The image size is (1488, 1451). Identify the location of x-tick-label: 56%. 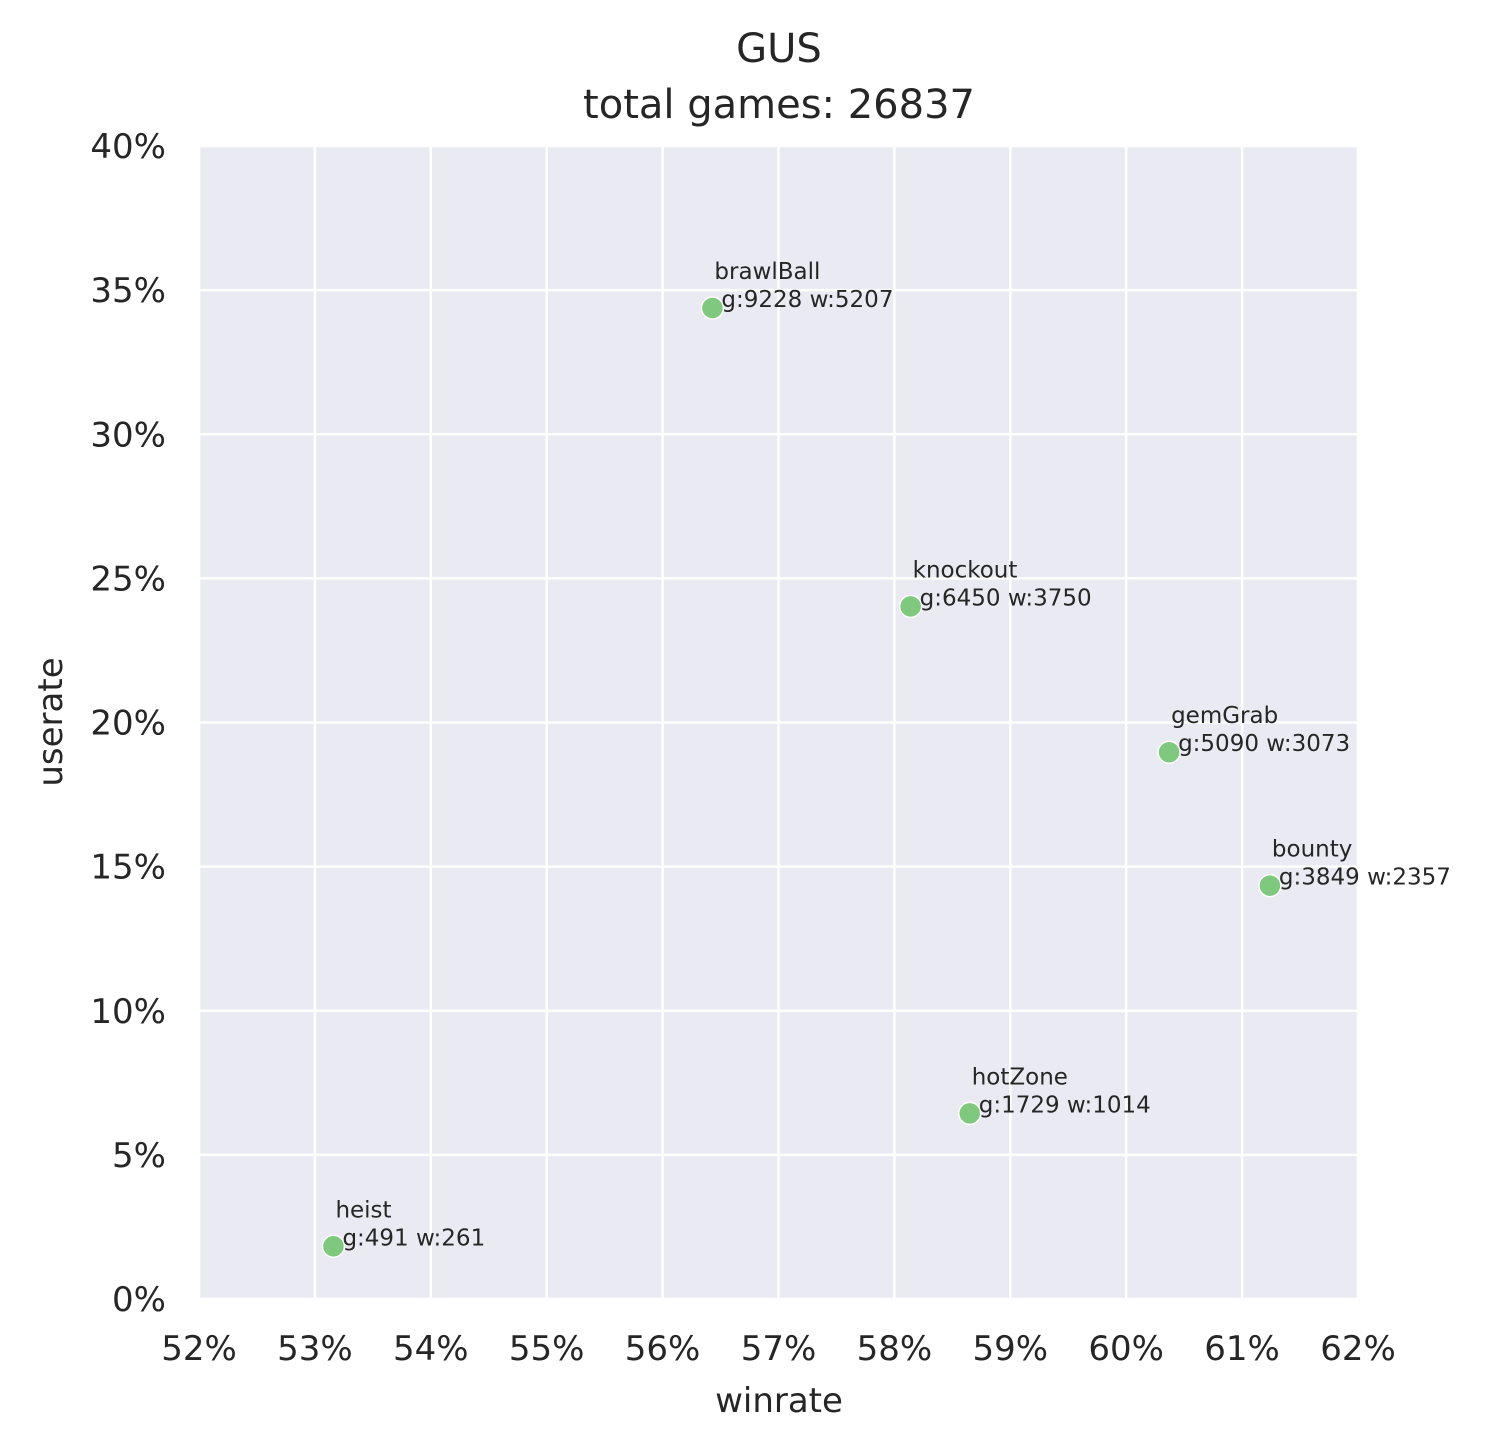
(663, 1349).